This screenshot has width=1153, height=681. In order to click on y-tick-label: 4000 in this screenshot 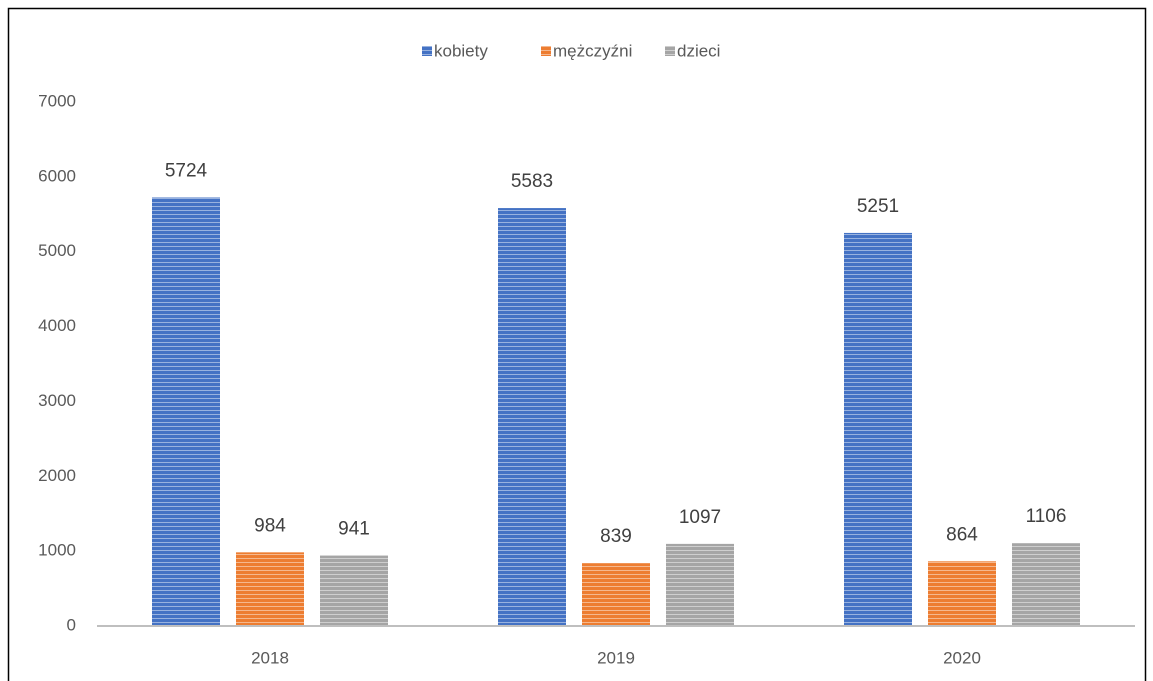, I will do `click(57, 325)`.